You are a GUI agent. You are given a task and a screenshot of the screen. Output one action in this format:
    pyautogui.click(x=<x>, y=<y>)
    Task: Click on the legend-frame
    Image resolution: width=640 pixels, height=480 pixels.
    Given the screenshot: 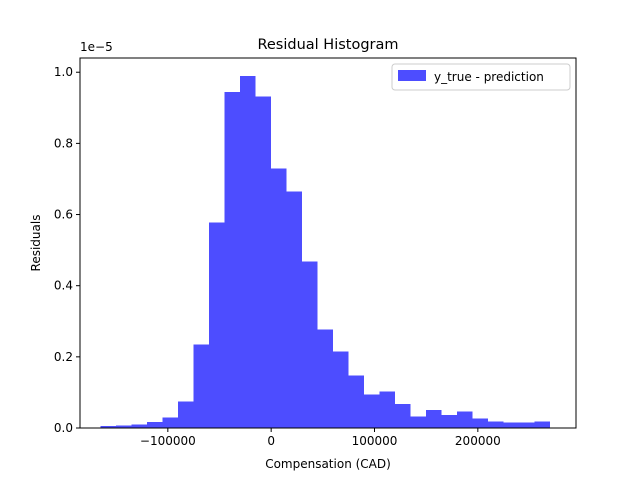 What is the action you would take?
    pyautogui.click(x=481, y=77)
    